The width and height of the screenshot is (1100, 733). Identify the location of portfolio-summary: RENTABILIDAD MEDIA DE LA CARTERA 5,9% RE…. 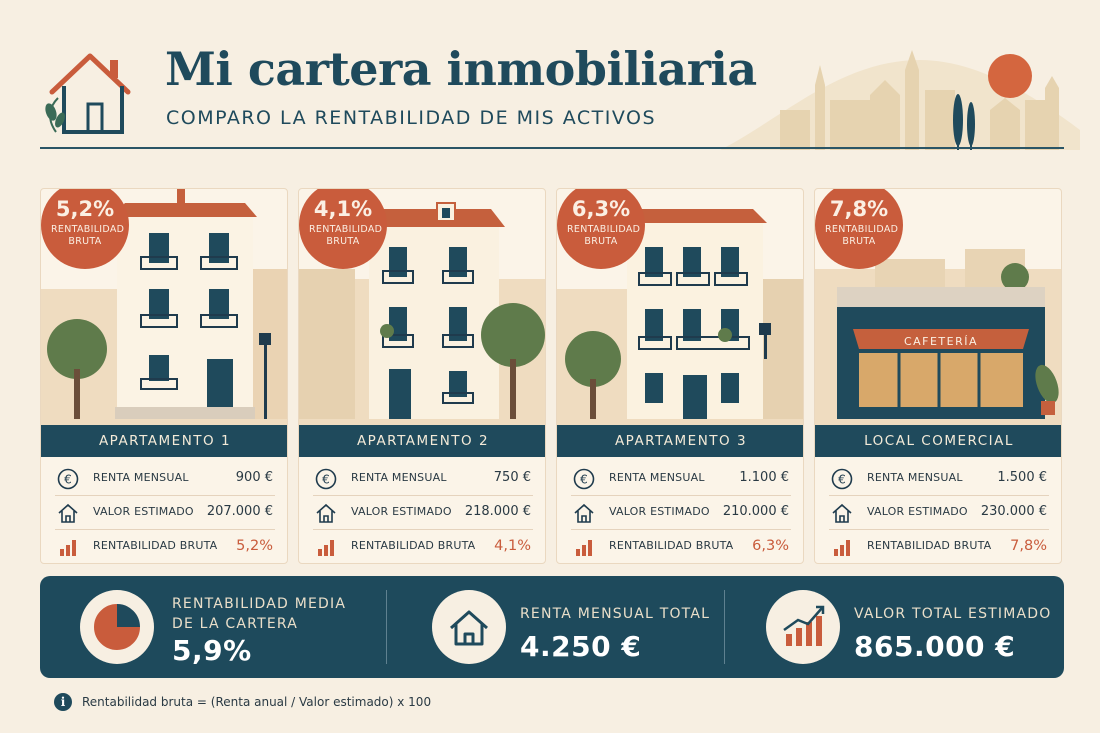
(552, 627).